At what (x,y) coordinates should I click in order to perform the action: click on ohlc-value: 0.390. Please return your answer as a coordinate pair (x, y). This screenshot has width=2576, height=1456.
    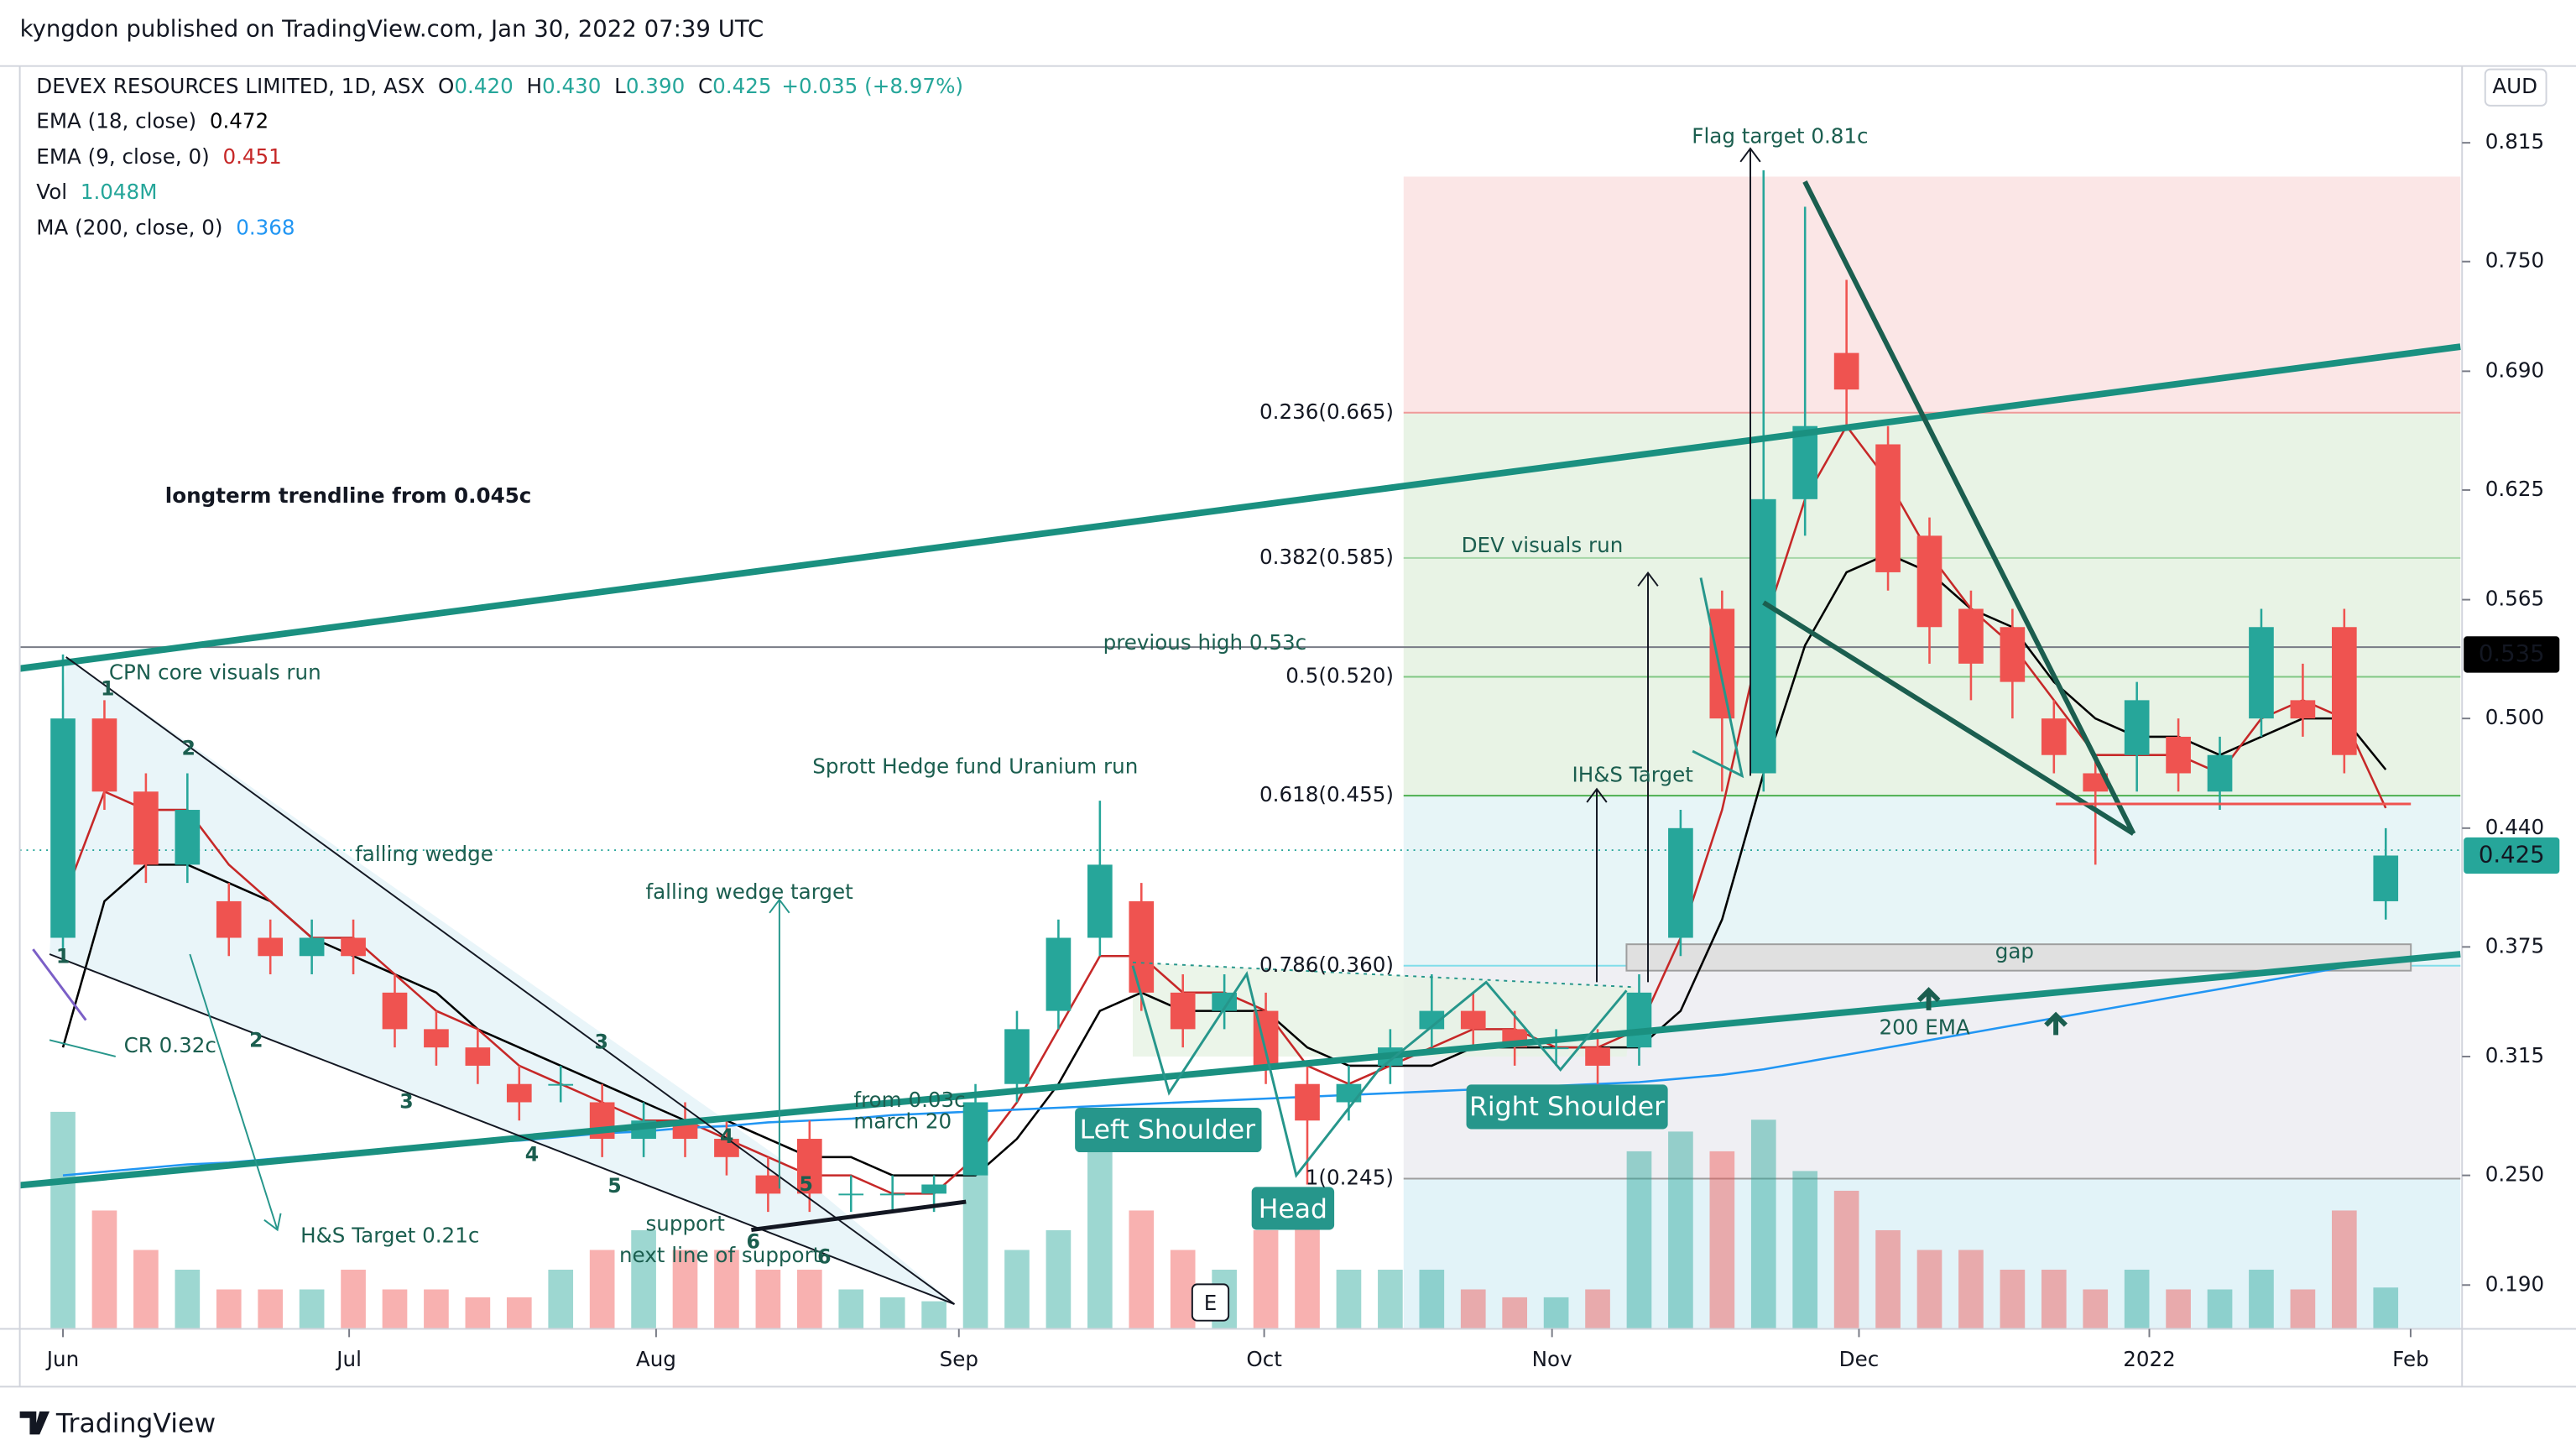
    Looking at the image, I should click on (655, 86).